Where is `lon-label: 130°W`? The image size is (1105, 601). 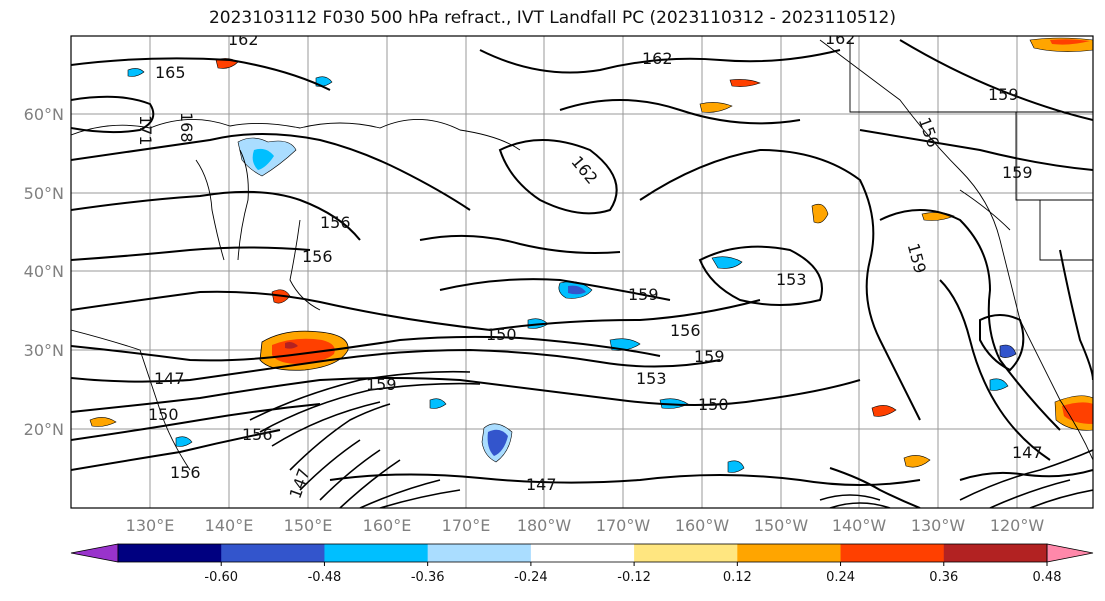 lon-label: 130°W is located at coordinates (938, 525).